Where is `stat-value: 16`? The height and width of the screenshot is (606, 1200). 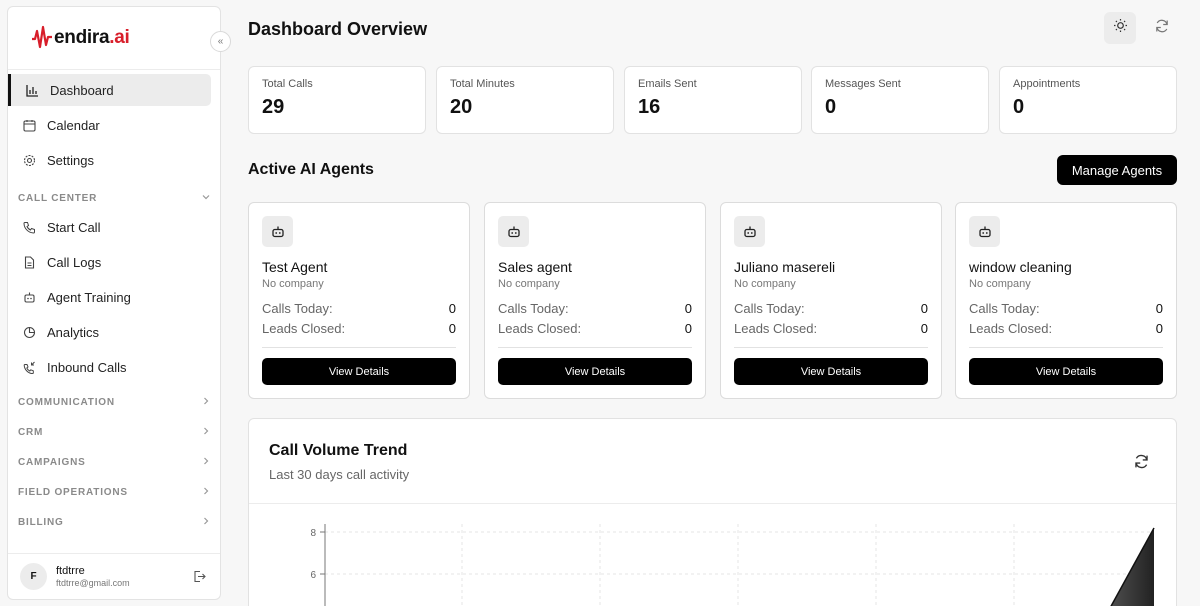 stat-value: 16 is located at coordinates (649, 107).